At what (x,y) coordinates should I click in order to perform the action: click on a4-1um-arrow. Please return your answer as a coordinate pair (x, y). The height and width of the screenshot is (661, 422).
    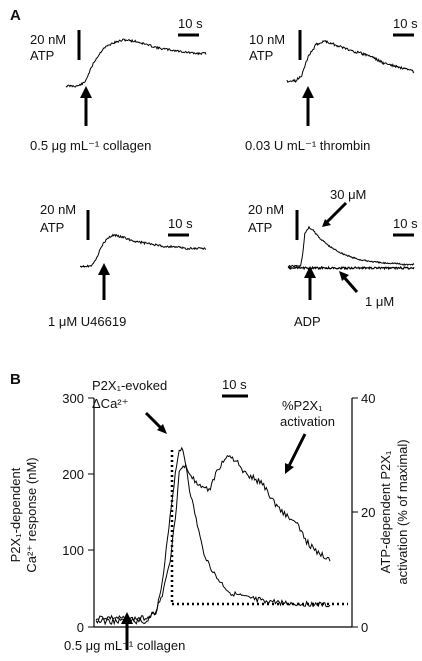
    Looking at the image, I should click on (350, 284).